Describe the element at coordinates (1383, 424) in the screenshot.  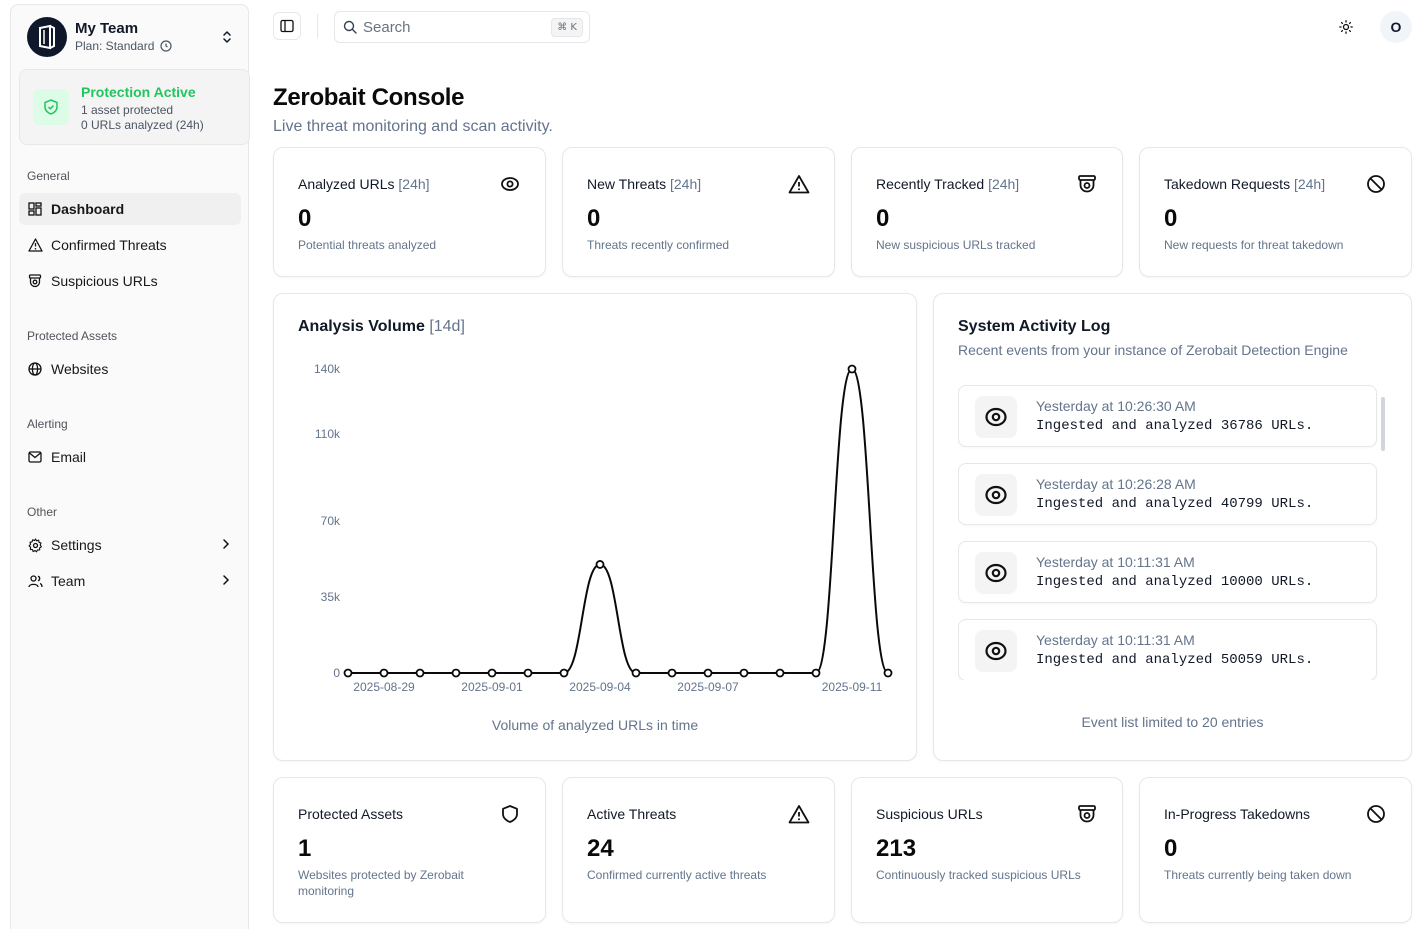
I see `activity-scrollbar` at that location.